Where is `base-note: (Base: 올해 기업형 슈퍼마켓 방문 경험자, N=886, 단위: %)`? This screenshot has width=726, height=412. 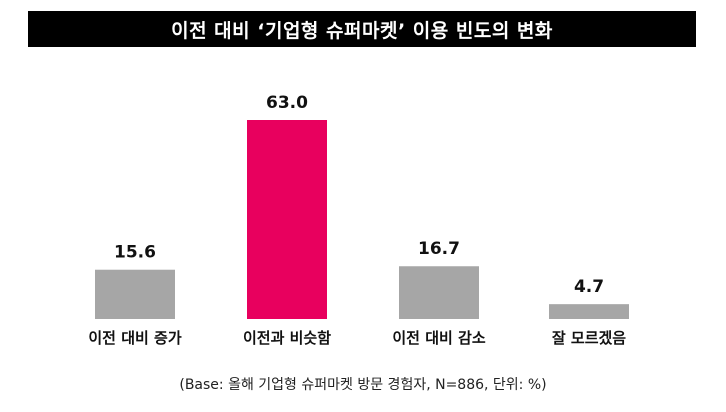 base-note: (Base: 올해 기업형 슈퍼마켓 방문 경험자, N=886, 단위: %) is located at coordinates (363, 385).